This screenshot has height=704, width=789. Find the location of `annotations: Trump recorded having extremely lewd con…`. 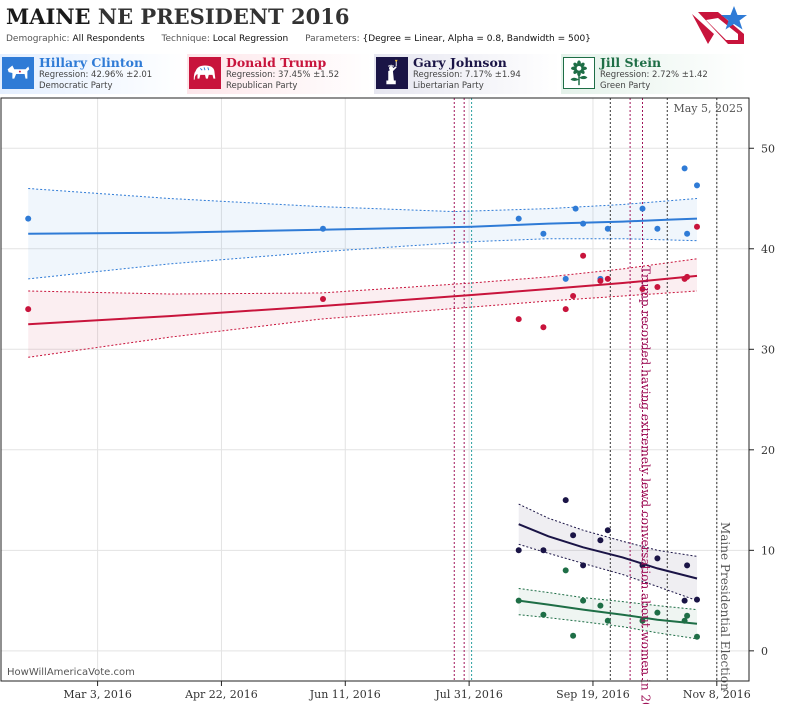

annotations: Trump recorded having extremely lewd con… is located at coordinates (685, 485).